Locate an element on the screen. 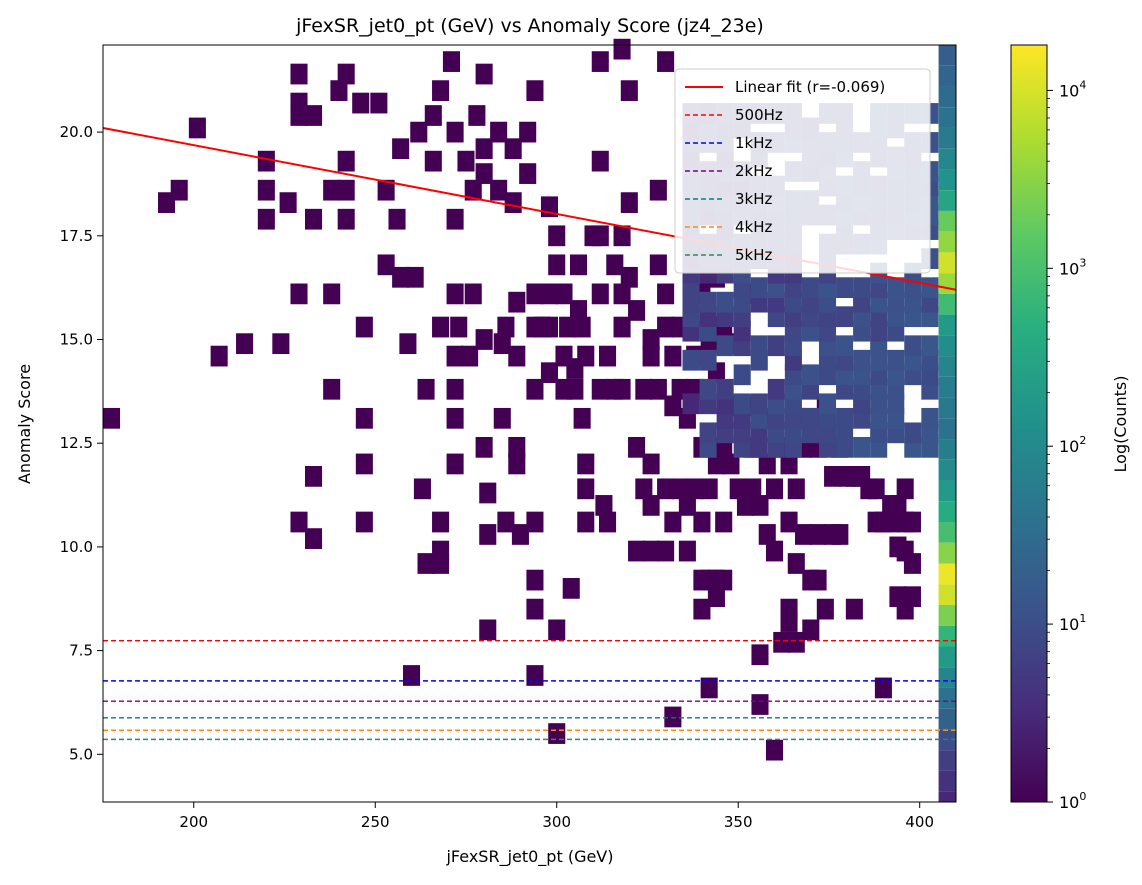  x-axis: 200 250 300 350 400 is located at coordinates (556, 816).